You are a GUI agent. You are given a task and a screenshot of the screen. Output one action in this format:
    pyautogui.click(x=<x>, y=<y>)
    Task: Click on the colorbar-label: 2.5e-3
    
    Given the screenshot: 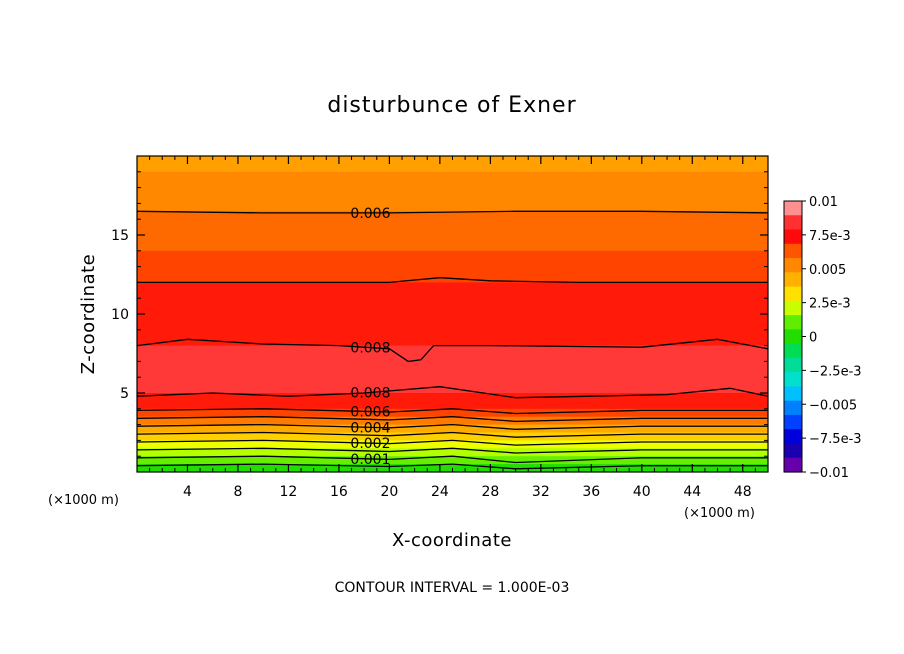 What is the action you would take?
    pyautogui.click(x=830, y=304)
    